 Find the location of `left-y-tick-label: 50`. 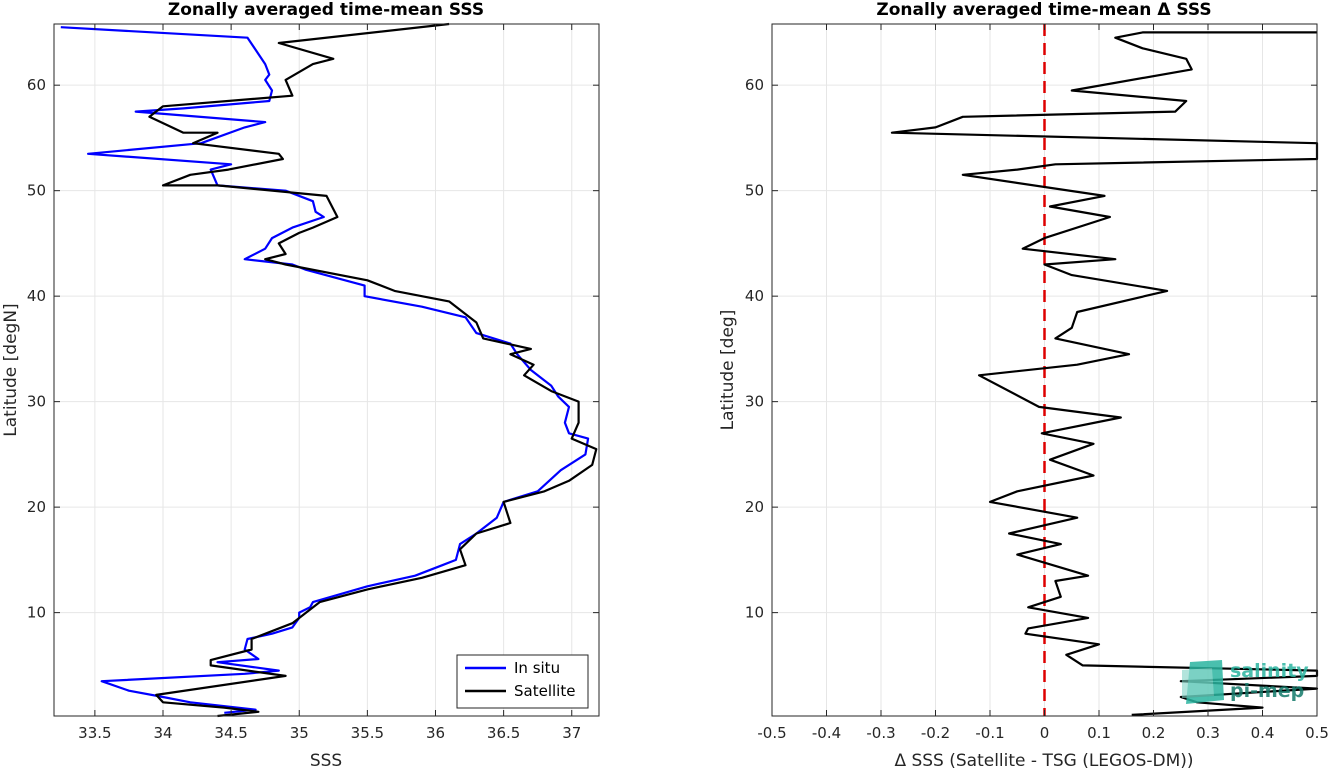

left-y-tick-label: 50 is located at coordinates (36, 191).